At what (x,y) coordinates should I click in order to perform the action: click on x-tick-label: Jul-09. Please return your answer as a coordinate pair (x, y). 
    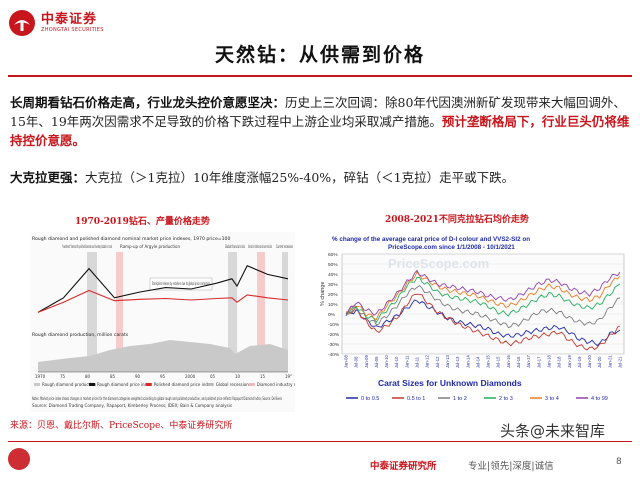
    Looking at the image, I should click on (376, 362).